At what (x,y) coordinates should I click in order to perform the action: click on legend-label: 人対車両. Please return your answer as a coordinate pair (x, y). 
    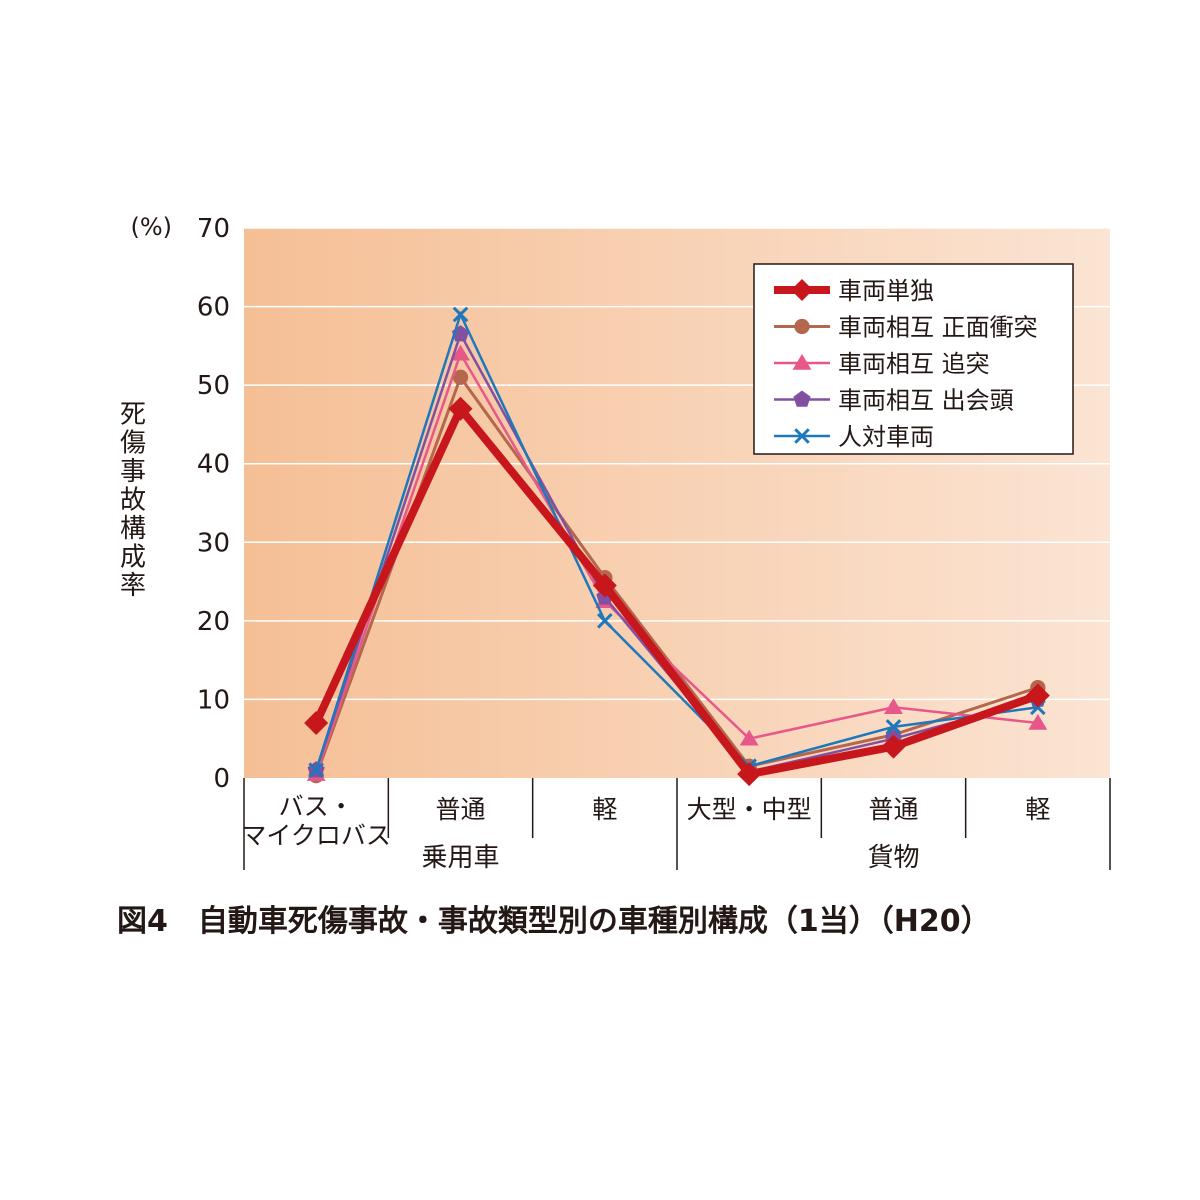
    Looking at the image, I should click on (886, 437).